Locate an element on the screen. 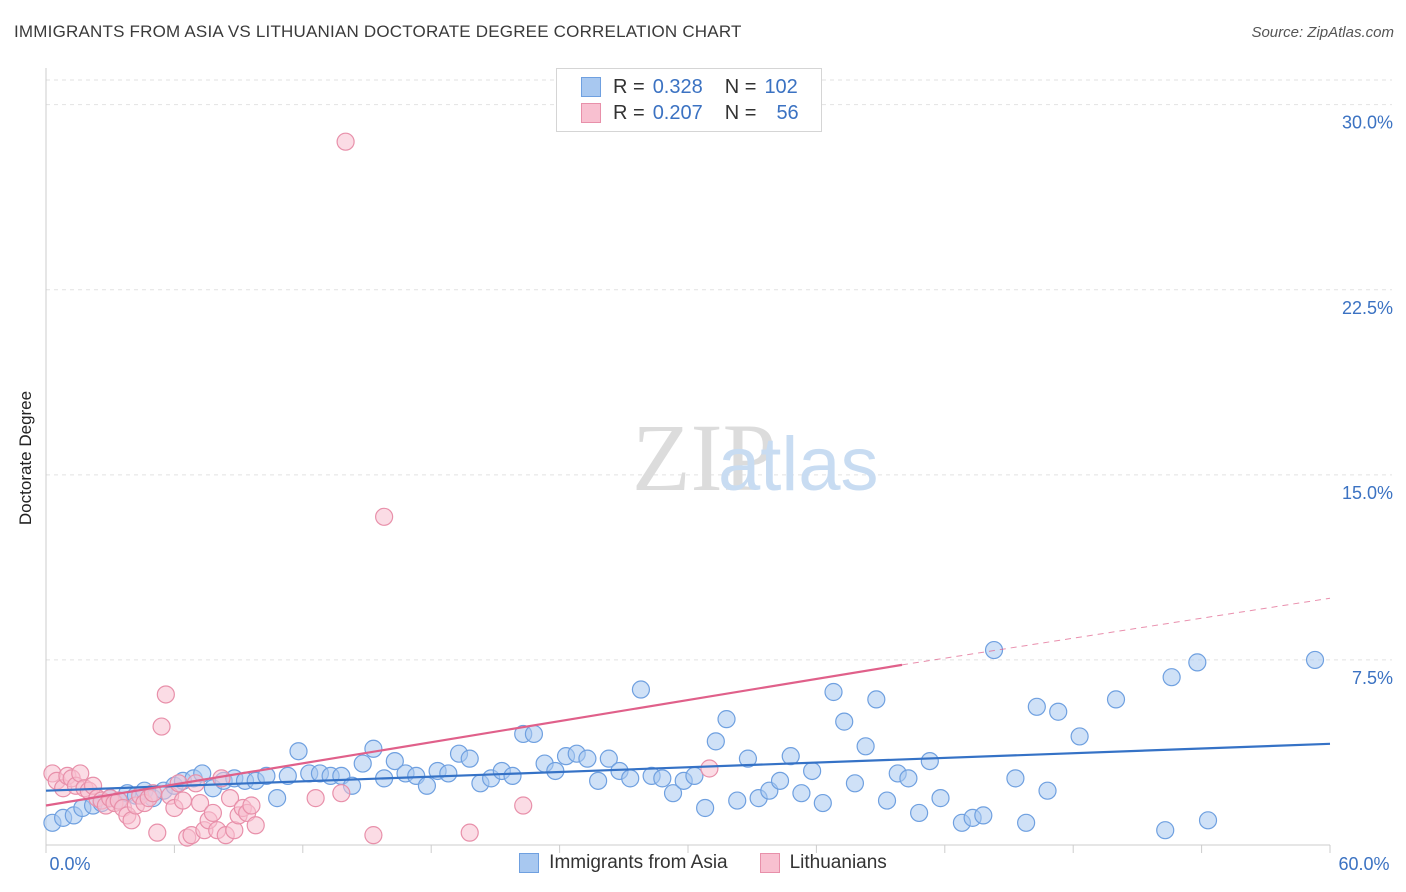 This screenshot has width=1406, height=892. x-tick-labels: 0.0% 60.0% is located at coordinates (719, 864).